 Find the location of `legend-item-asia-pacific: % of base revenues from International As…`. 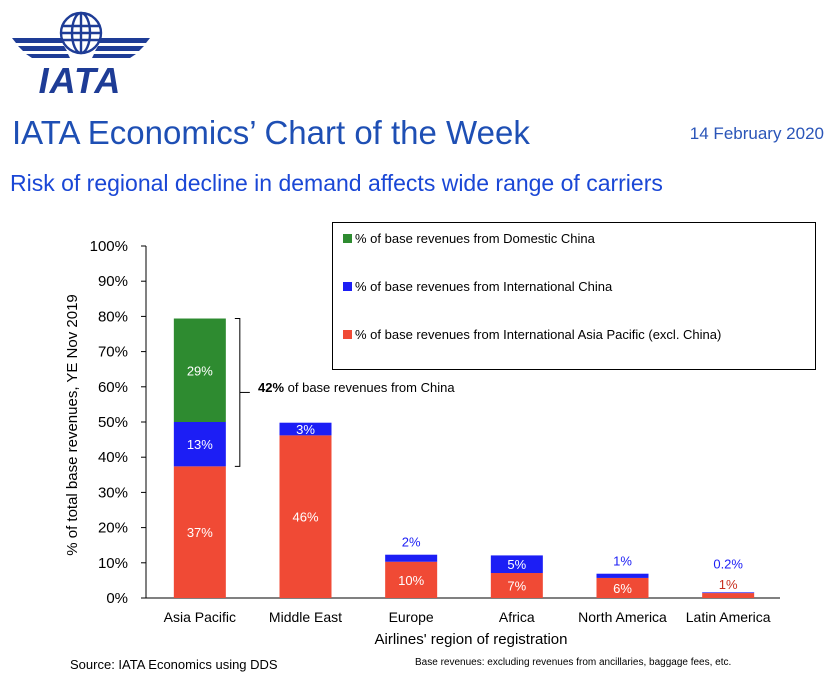

legend-item-asia-pacific: % of base revenues from International As… is located at coordinates (549, 334).